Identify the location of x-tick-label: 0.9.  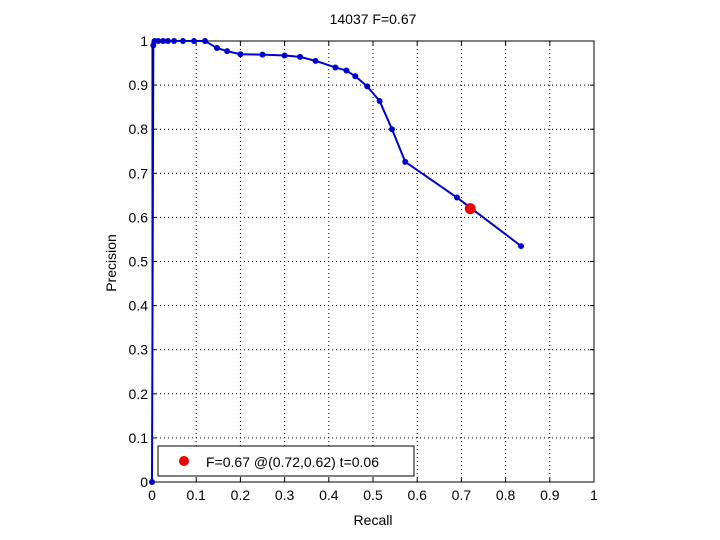
(550, 495).